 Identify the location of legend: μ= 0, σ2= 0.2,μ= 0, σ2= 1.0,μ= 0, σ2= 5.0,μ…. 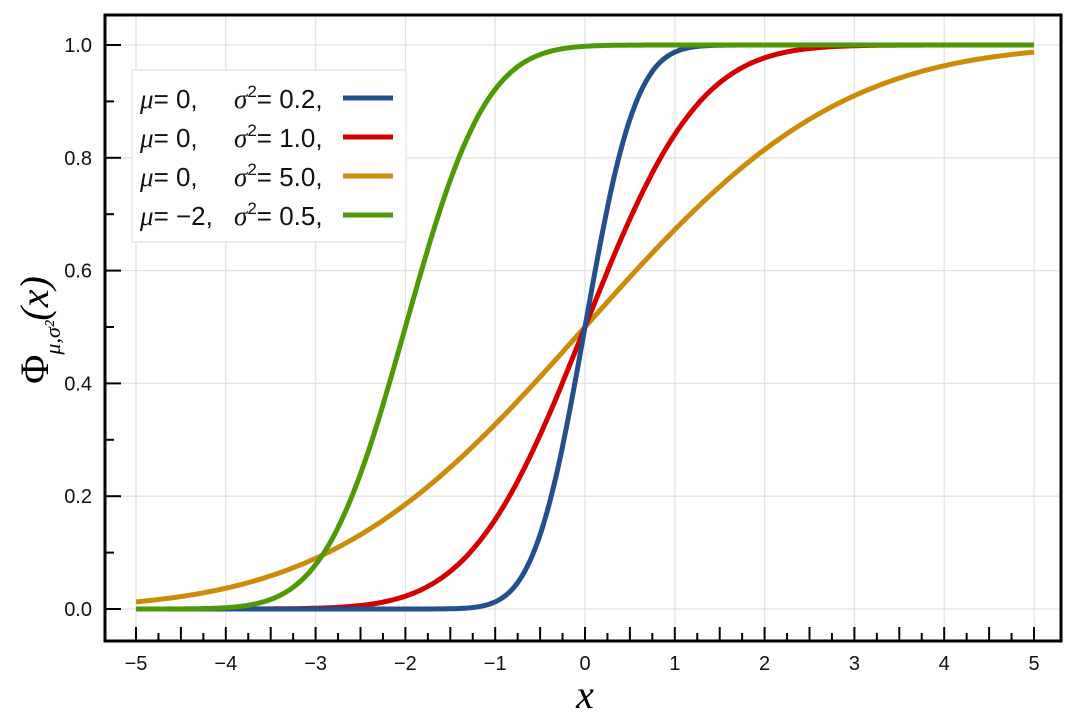
(269, 156).